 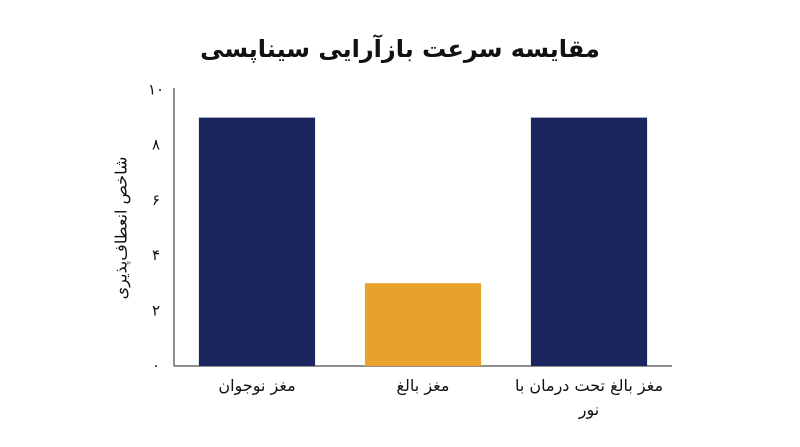 I want to click on x-tick-label: مغز نوجوان, so click(x=257, y=385).